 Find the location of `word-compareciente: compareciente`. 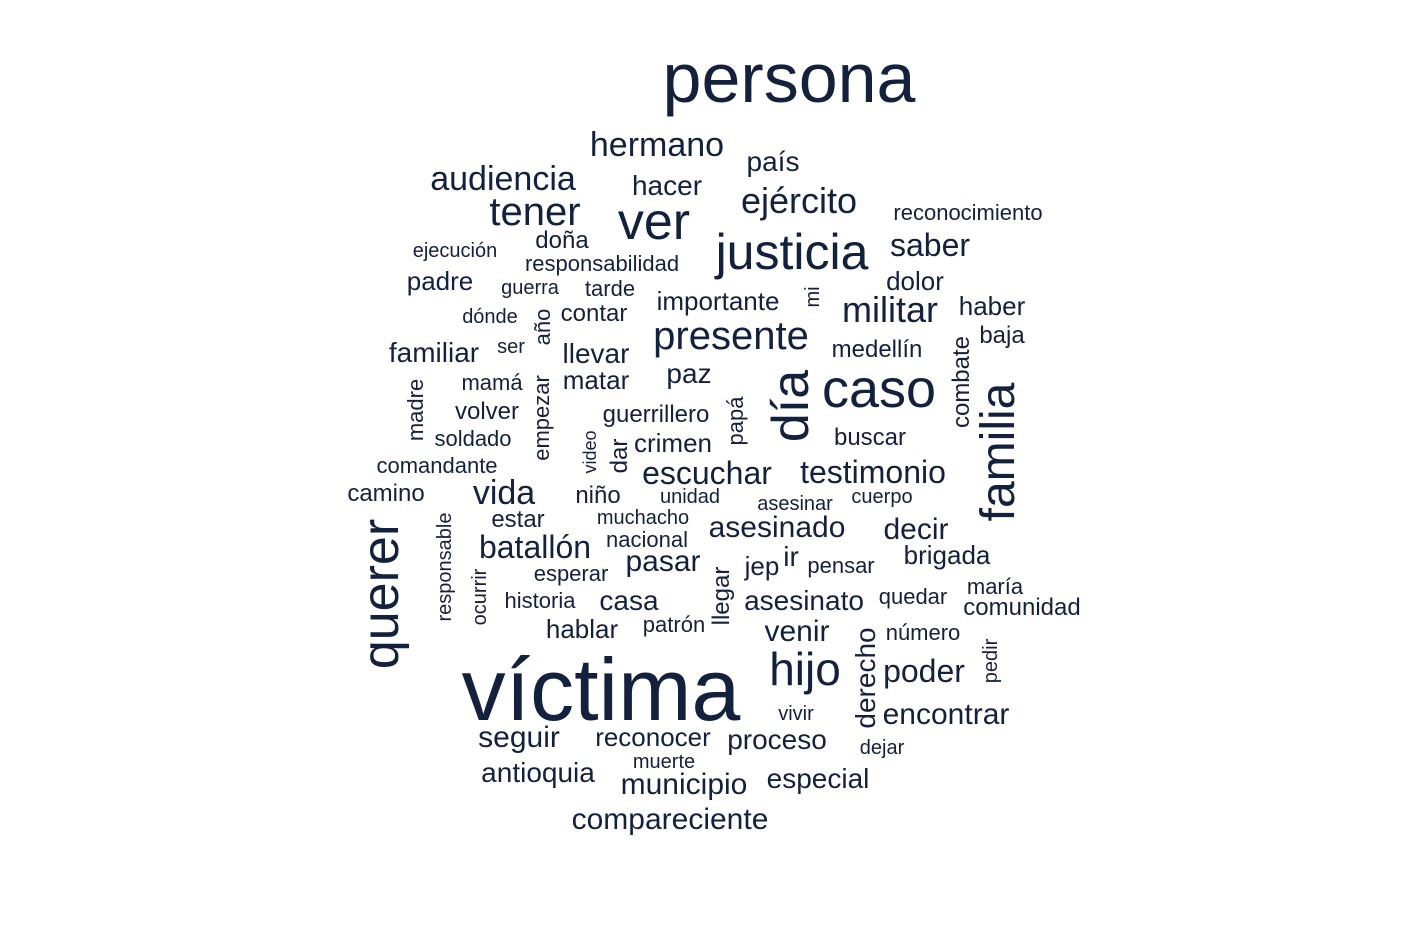

word-compareciente: compareciente is located at coordinates (670, 819).